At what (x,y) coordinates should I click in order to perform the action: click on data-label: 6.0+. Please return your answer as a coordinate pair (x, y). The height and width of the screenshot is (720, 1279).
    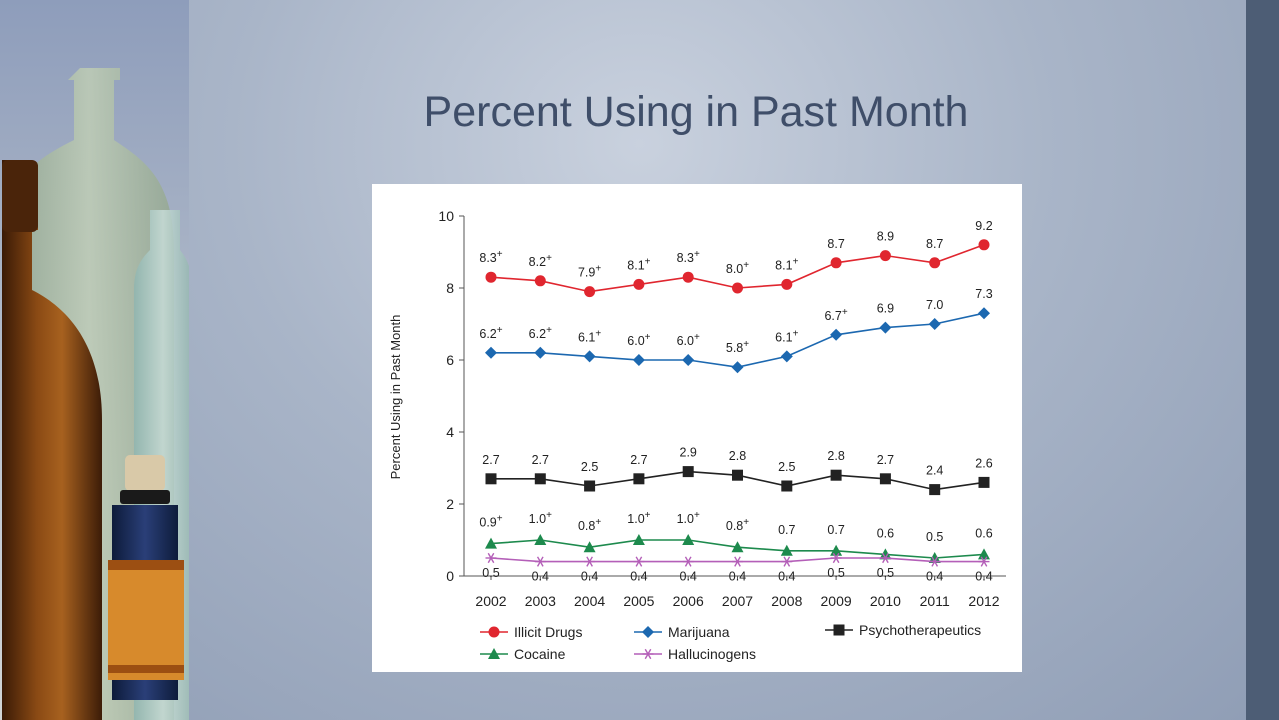
    Looking at the image, I should click on (688, 340).